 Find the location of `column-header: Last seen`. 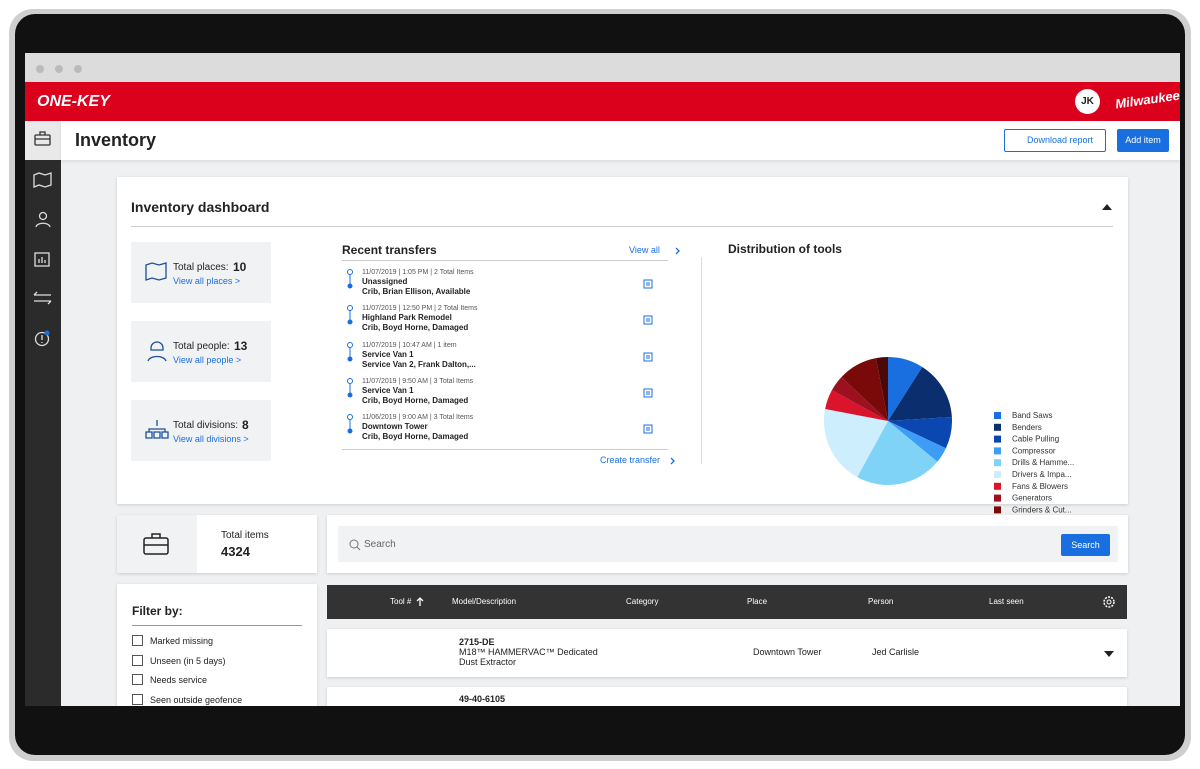

column-header: Last seen is located at coordinates (1006, 601).